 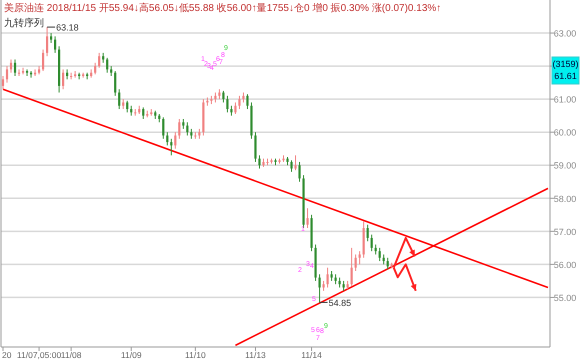 What do you see at coordinates (24, 23) in the screenshot?
I see `text: 九转序列` at bounding box center [24, 23].